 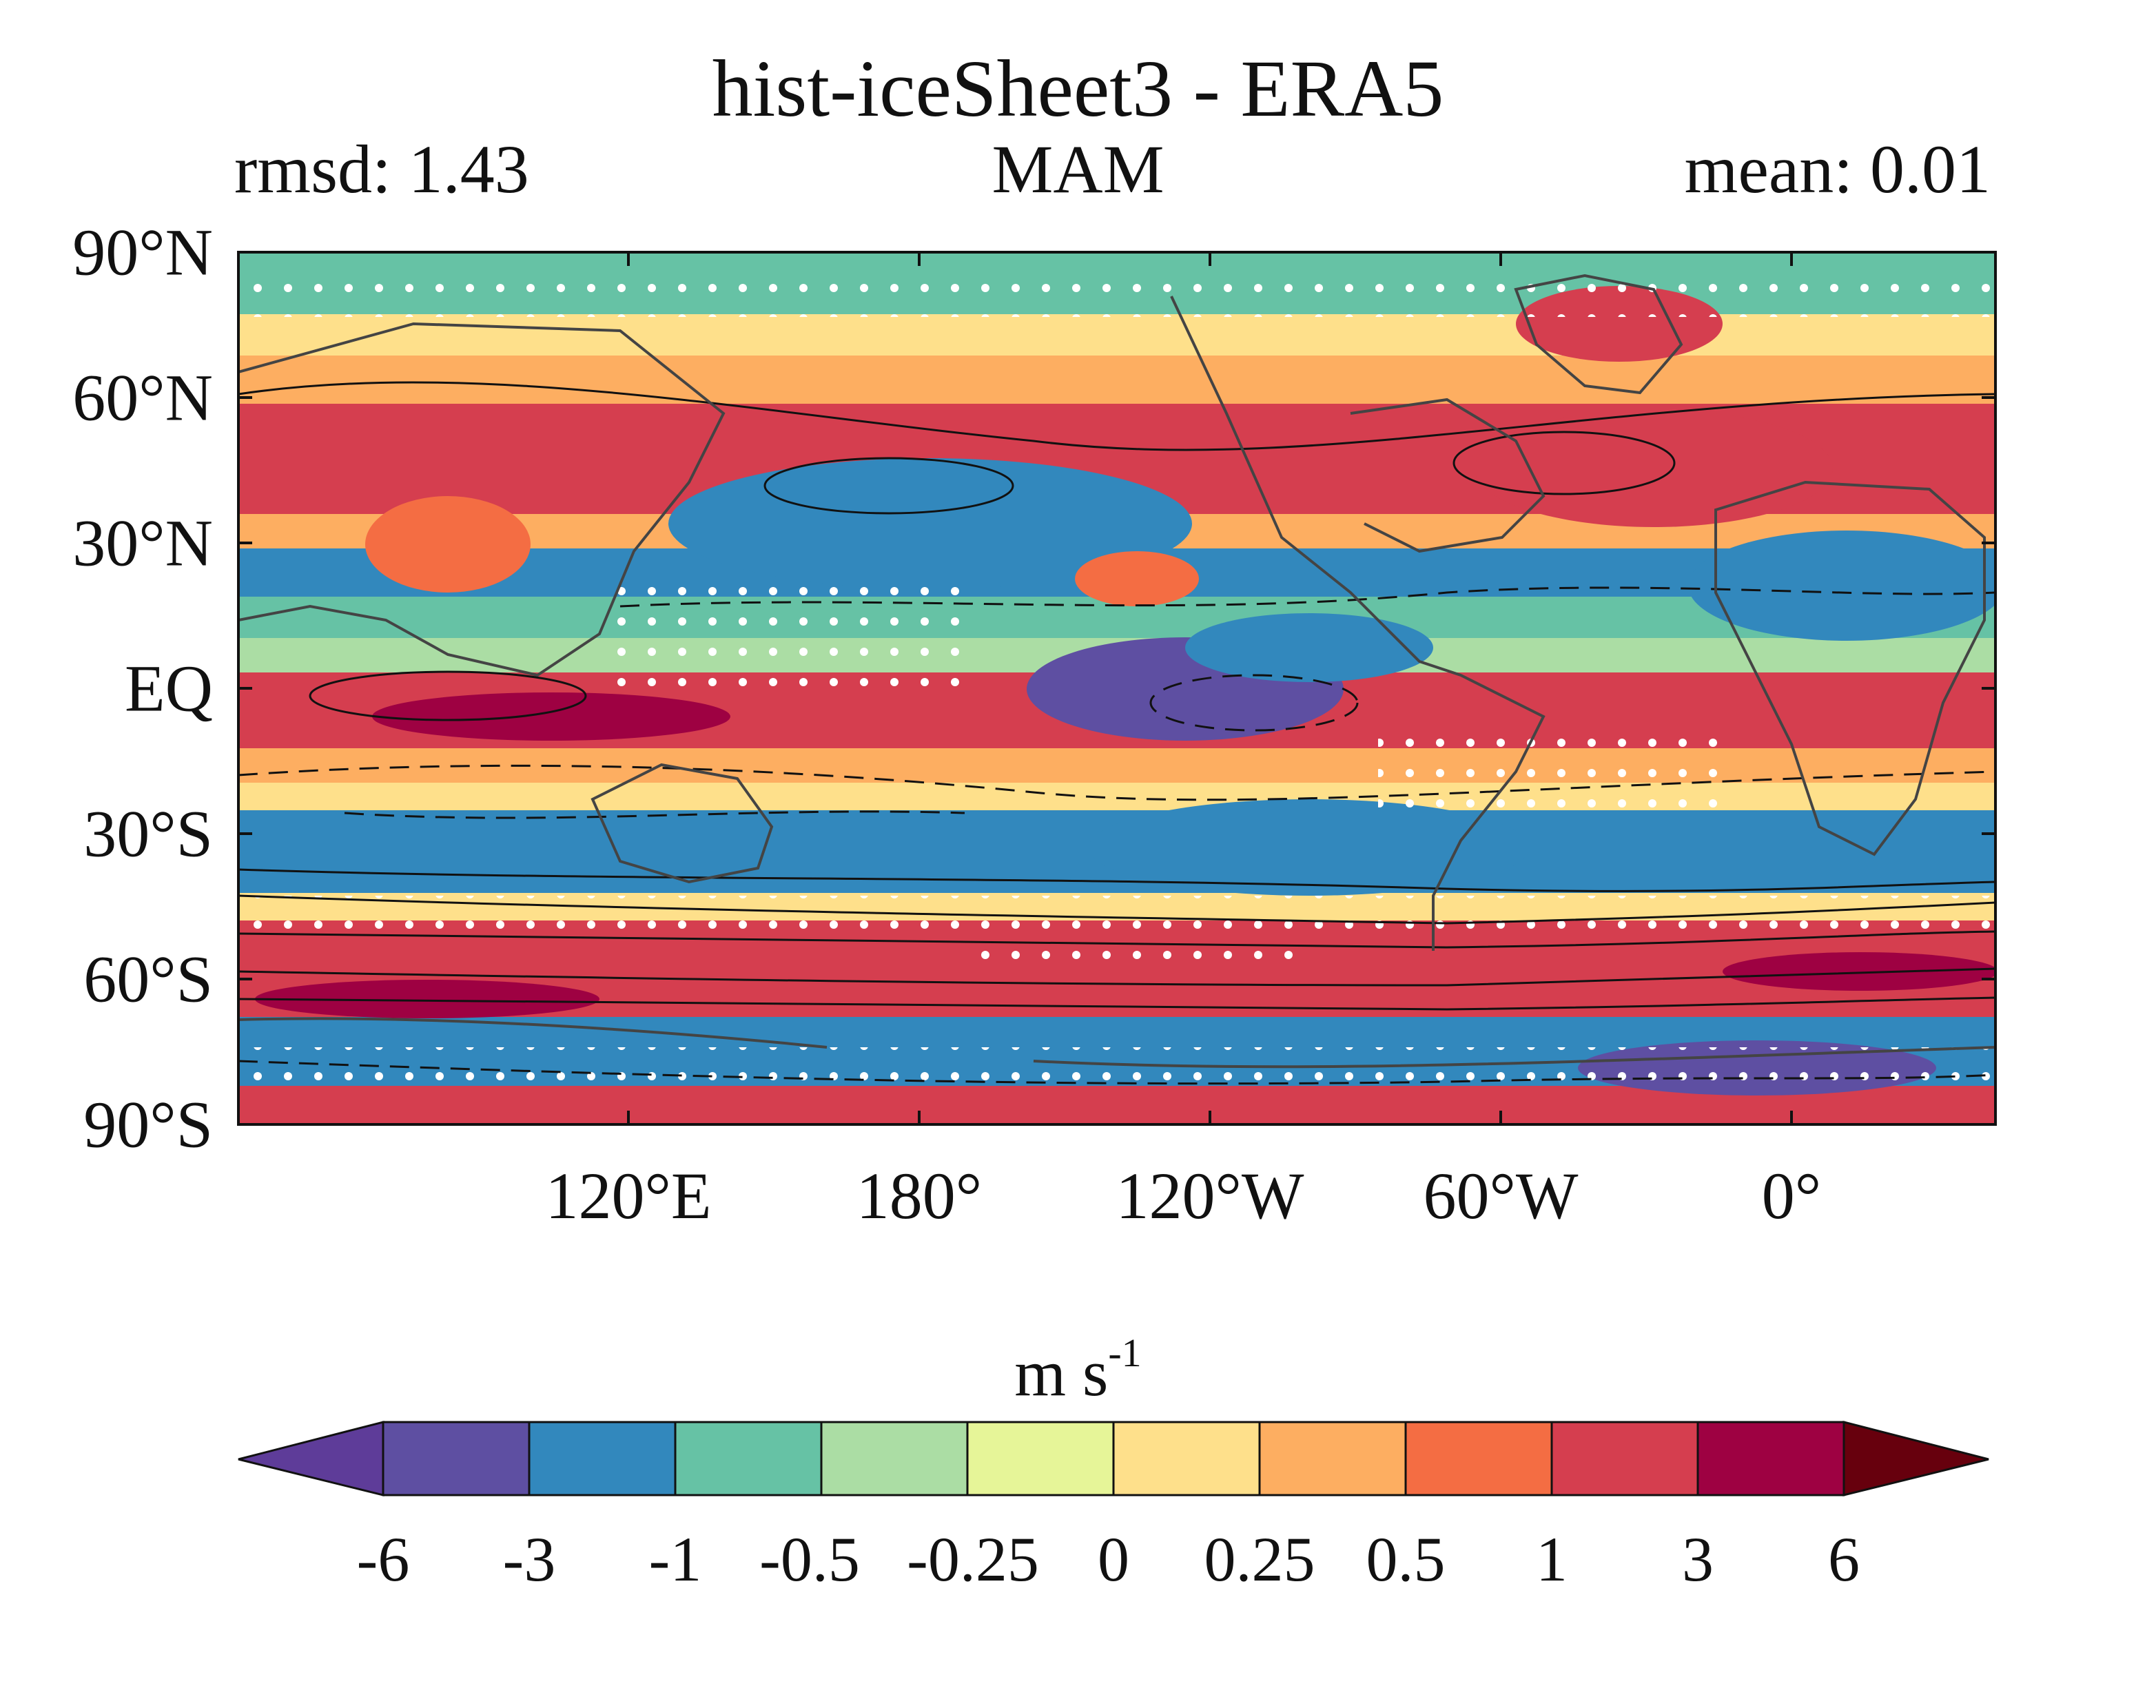 What do you see at coordinates (383, 1559) in the screenshot?
I see `colorbar-tick-label: -6` at bounding box center [383, 1559].